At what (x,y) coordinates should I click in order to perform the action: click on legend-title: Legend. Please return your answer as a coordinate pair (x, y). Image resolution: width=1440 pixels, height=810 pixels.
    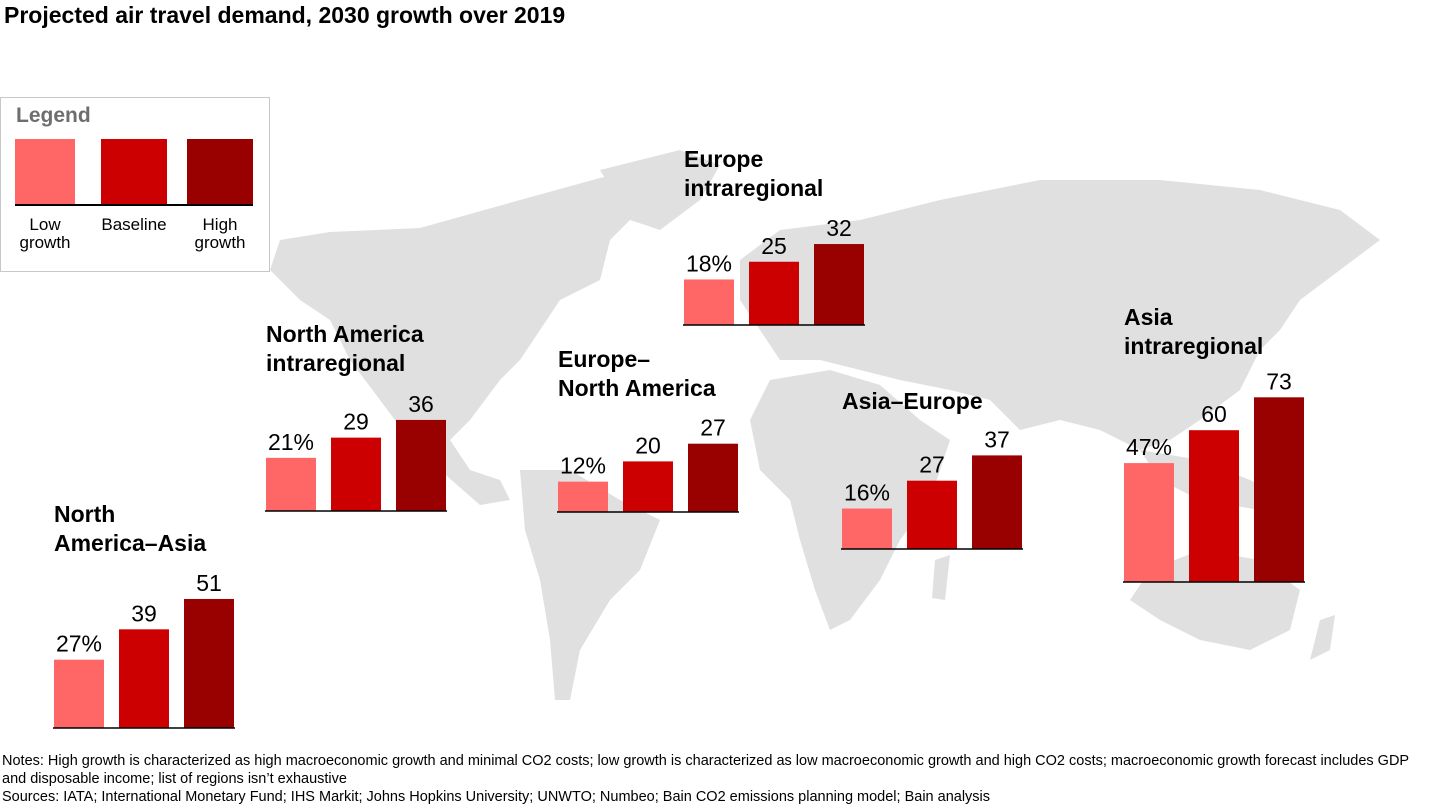
    Looking at the image, I should click on (53, 115).